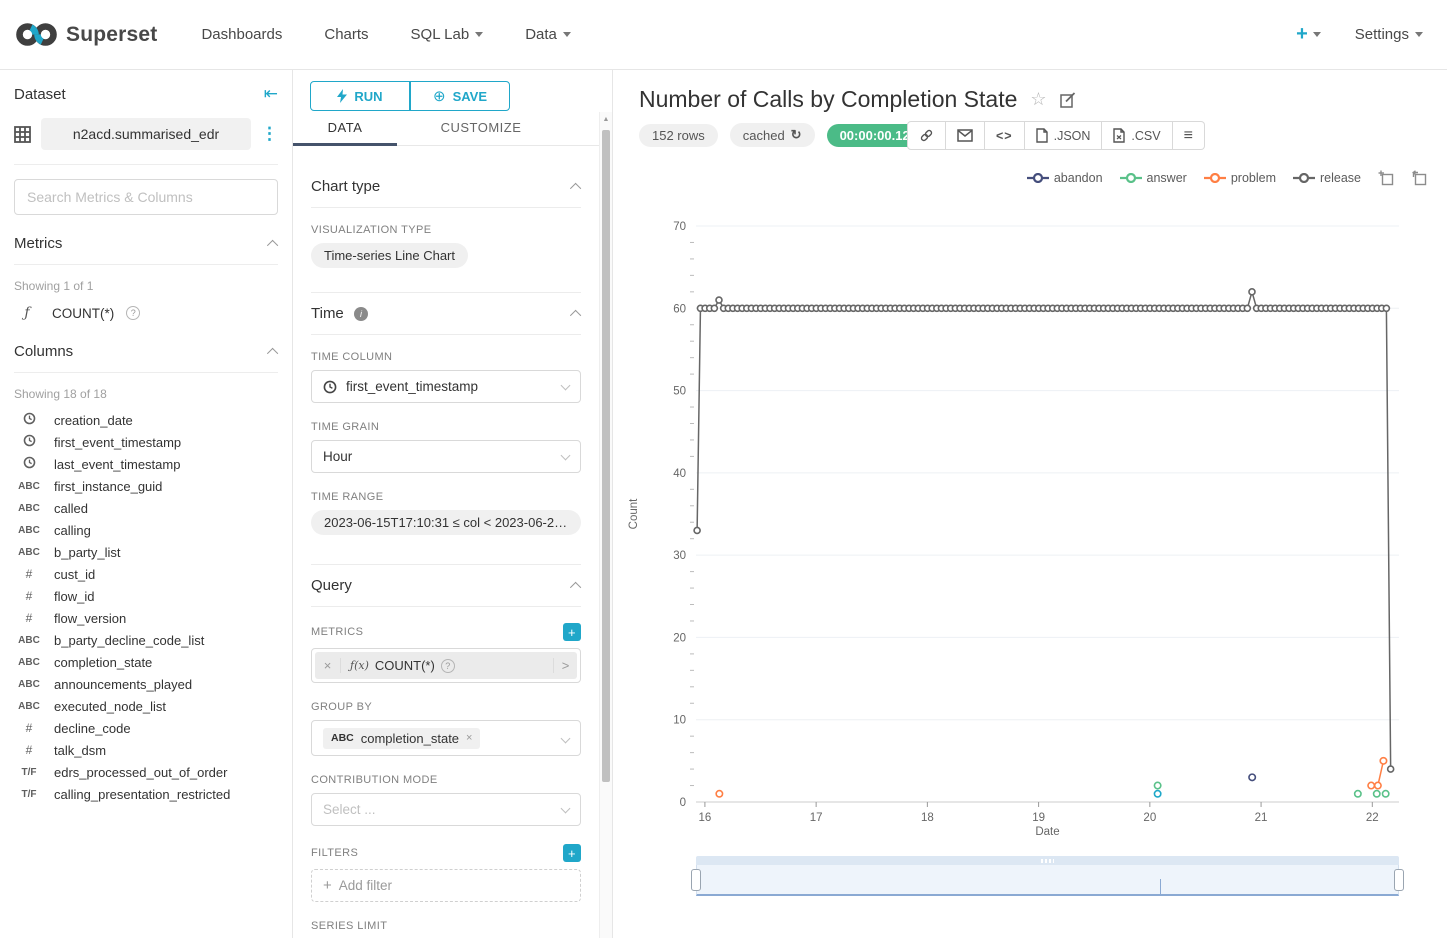 This screenshot has width=1447, height=938. Describe the element at coordinates (1047, 880) in the screenshot. I see `brush-selected-area` at that location.